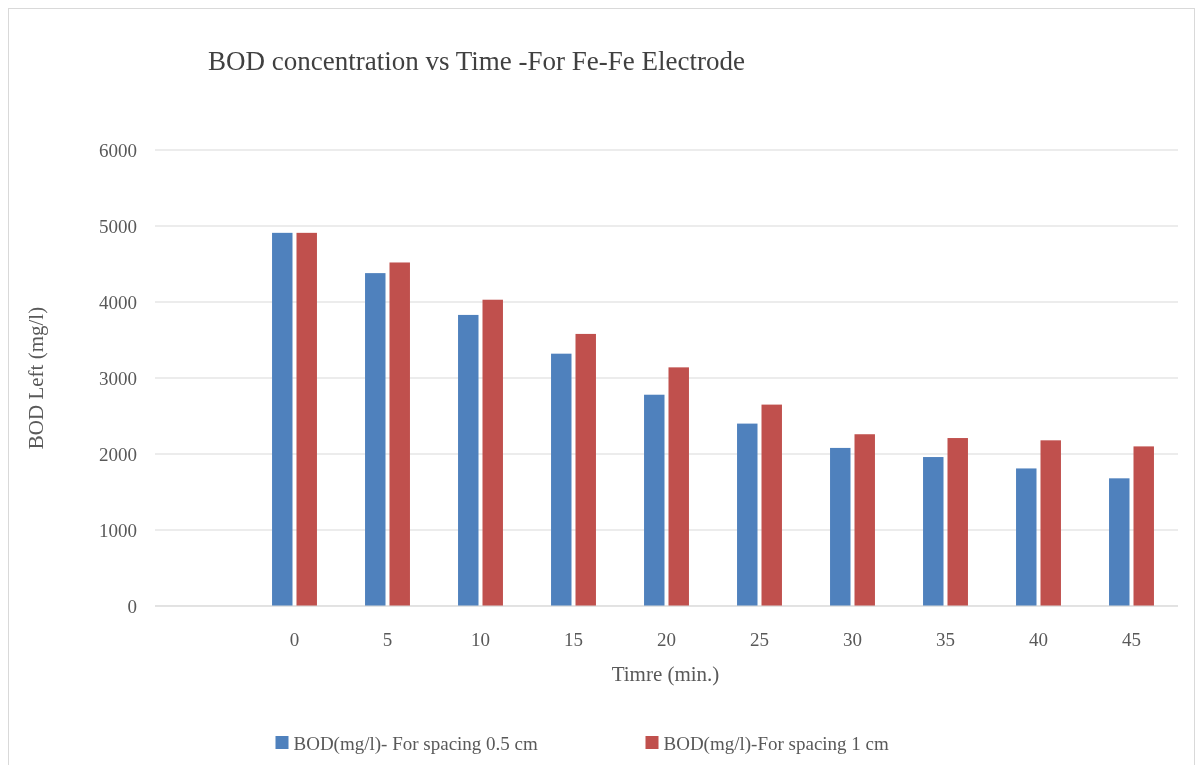 The height and width of the screenshot is (765, 1195). I want to click on y-axis-title: BOD Left (mg/l), so click(36, 378).